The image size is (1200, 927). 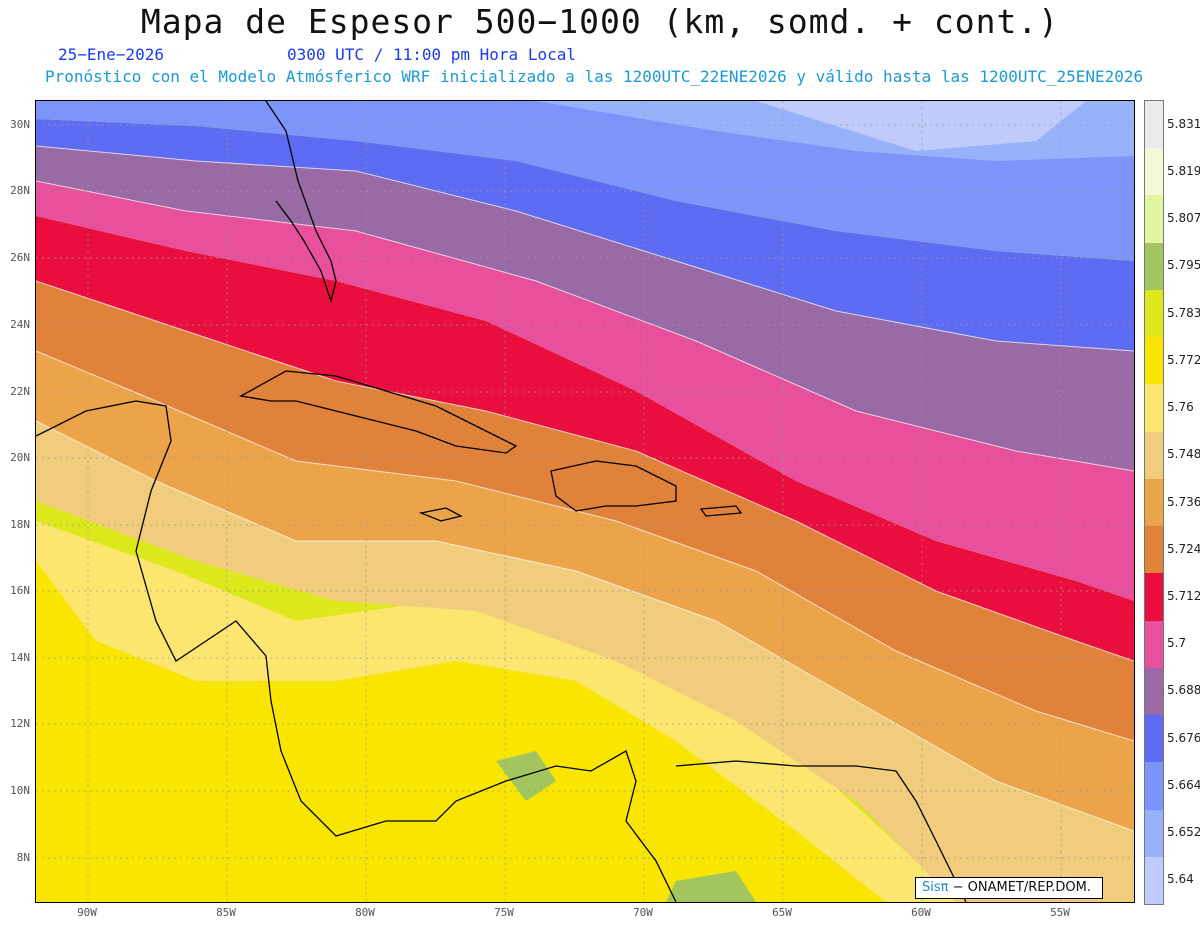 What do you see at coordinates (1183, 359) in the screenshot?
I see `colorbar-label: 5.772` at bounding box center [1183, 359].